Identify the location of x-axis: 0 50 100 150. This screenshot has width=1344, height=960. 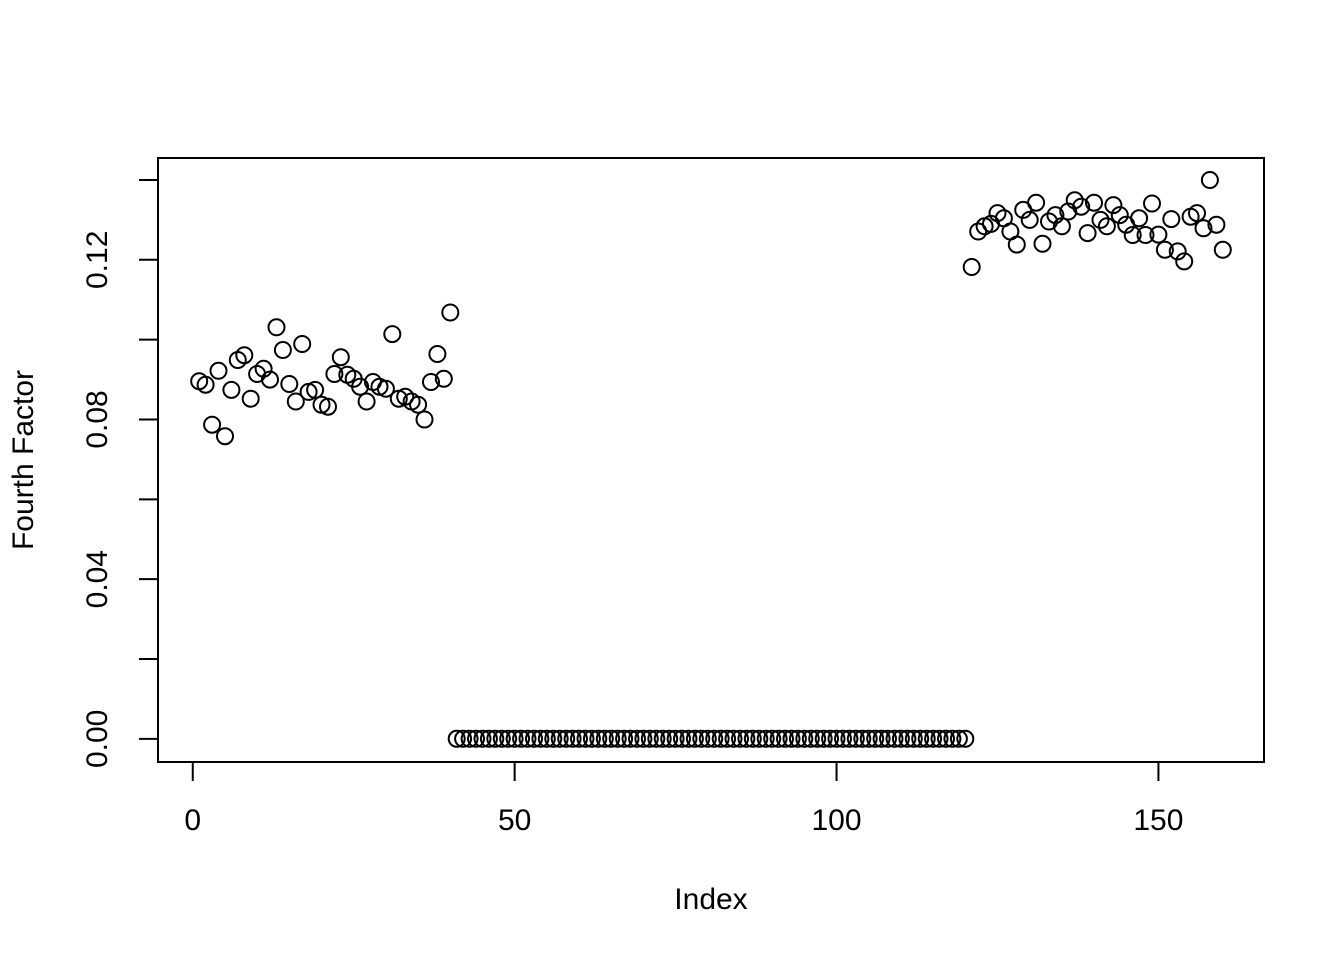
(683, 799).